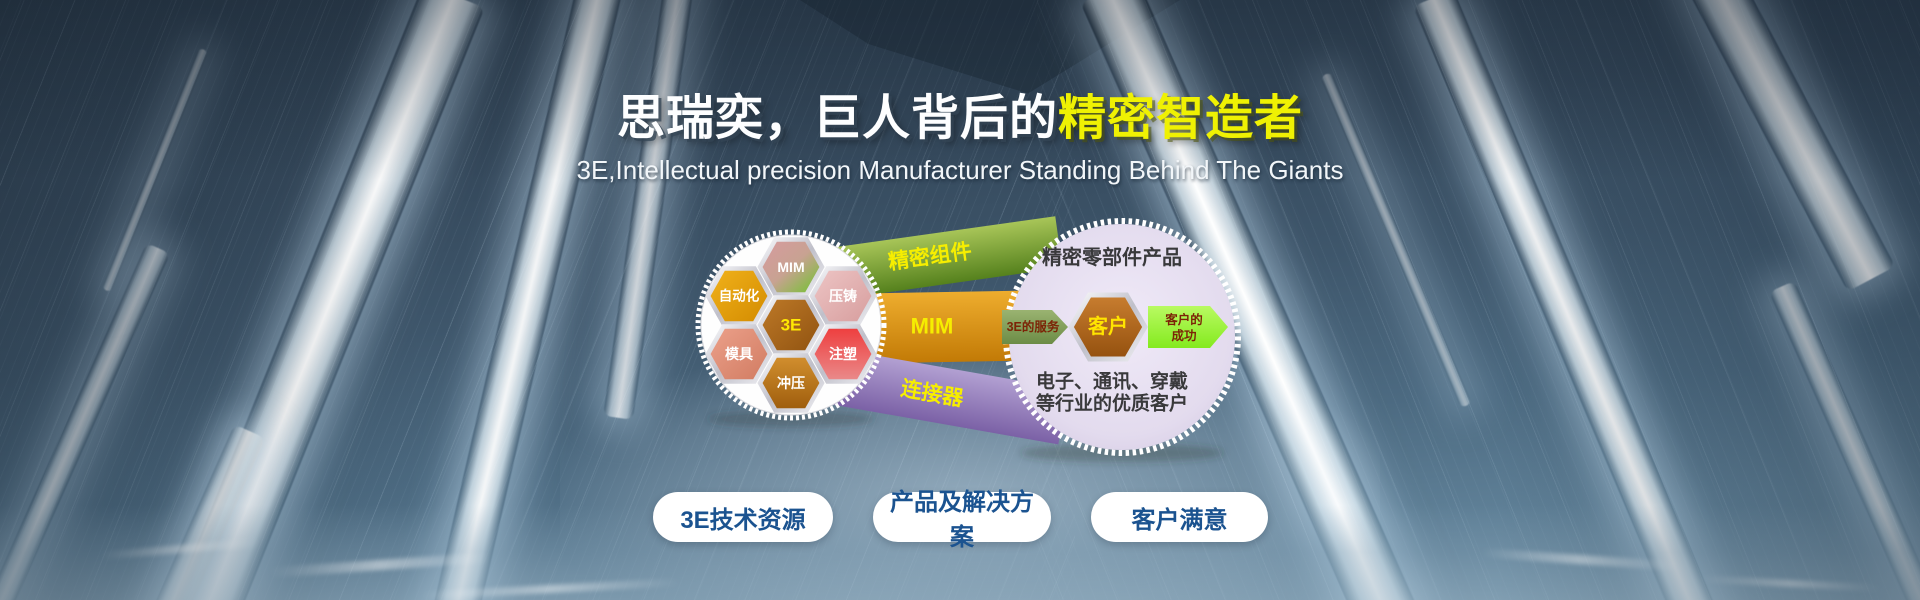 The width and height of the screenshot is (1920, 600). What do you see at coordinates (837, 118) in the screenshot?
I see `title-main-text: 思瑞奕，巨人背后的` at bounding box center [837, 118].